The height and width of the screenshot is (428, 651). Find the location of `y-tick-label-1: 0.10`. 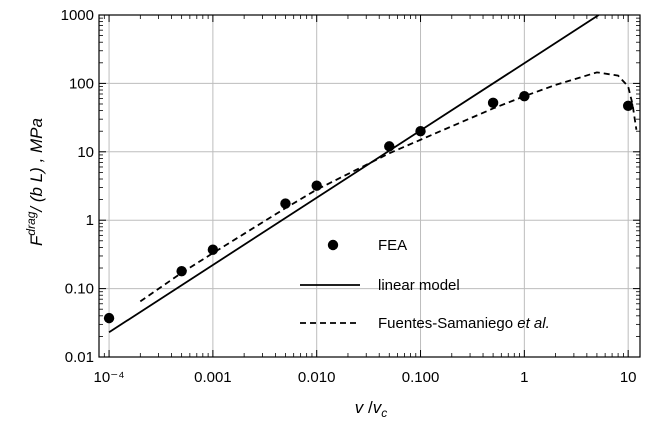

y-tick-label-1: 0.10 is located at coordinates (79, 289).